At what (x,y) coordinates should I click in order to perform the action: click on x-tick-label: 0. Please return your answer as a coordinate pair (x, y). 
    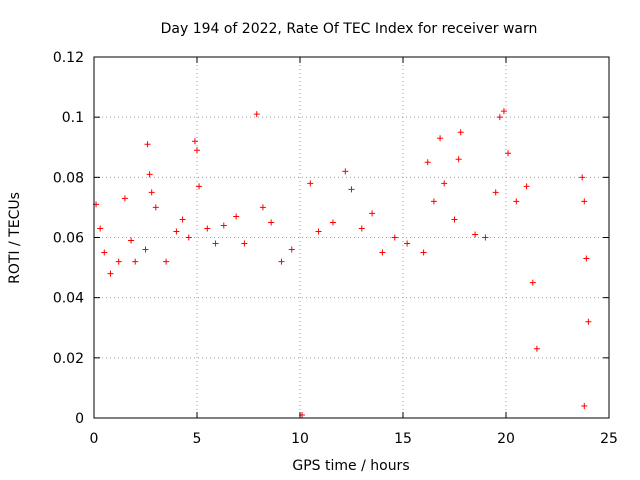
    Looking at the image, I should click on (94, 439).